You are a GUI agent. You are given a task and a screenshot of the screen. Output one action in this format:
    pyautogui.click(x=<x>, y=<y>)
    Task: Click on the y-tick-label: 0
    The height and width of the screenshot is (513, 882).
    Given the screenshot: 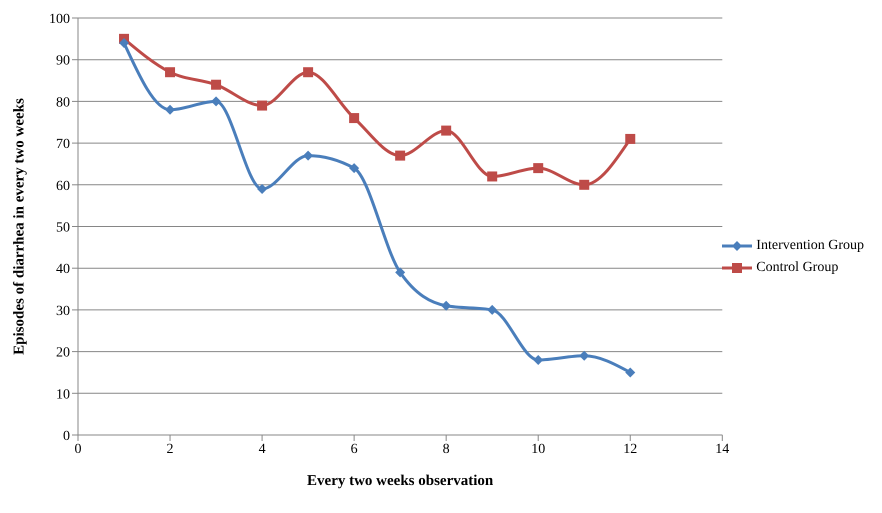 What is the action you would take?
    pyautogui.click(x=66, y=436)
    